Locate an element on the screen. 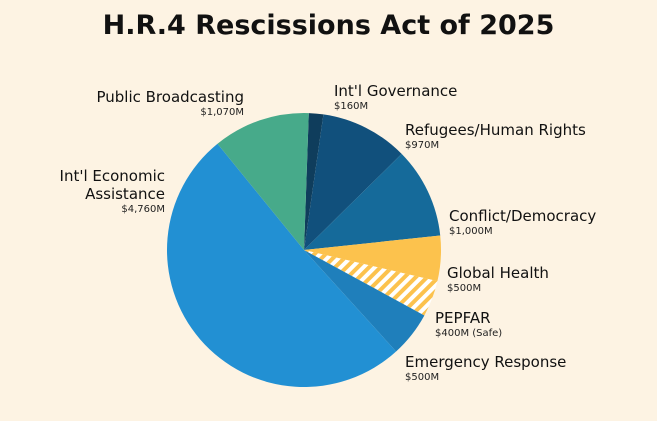 The image size is (657, 421). slice-value-refugees-human-rights: $970M is located at coordinates (422, 145).